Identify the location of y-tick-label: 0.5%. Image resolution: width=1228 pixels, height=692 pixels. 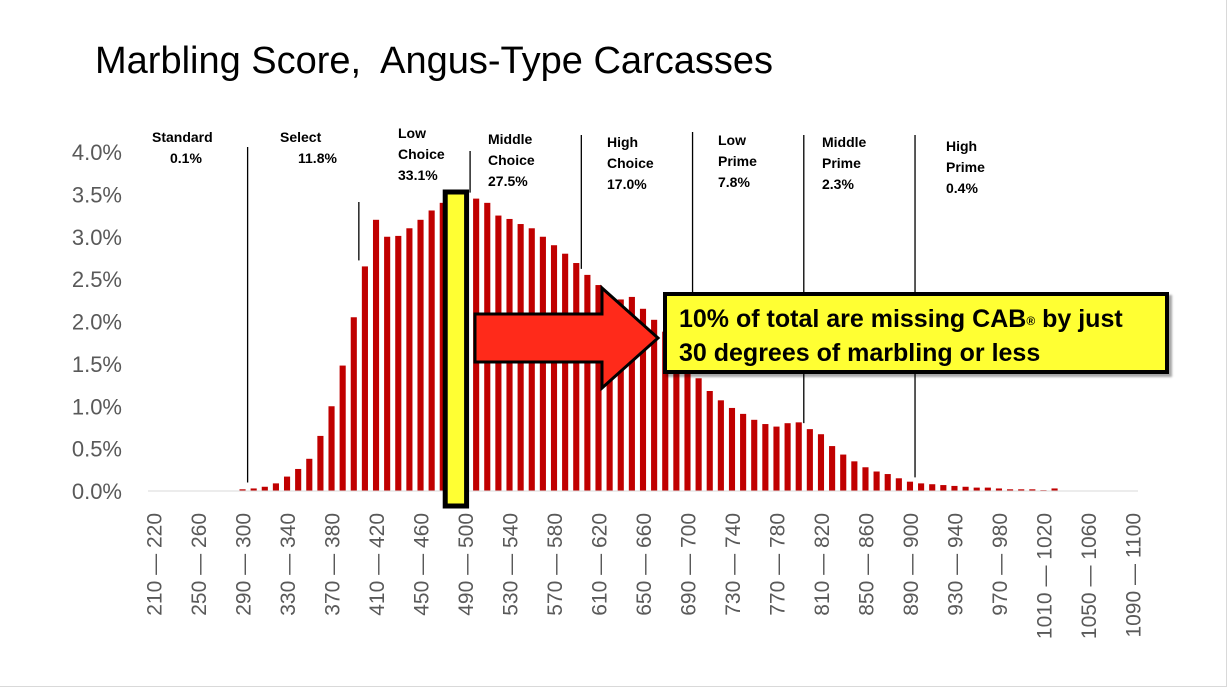
(97, 449).